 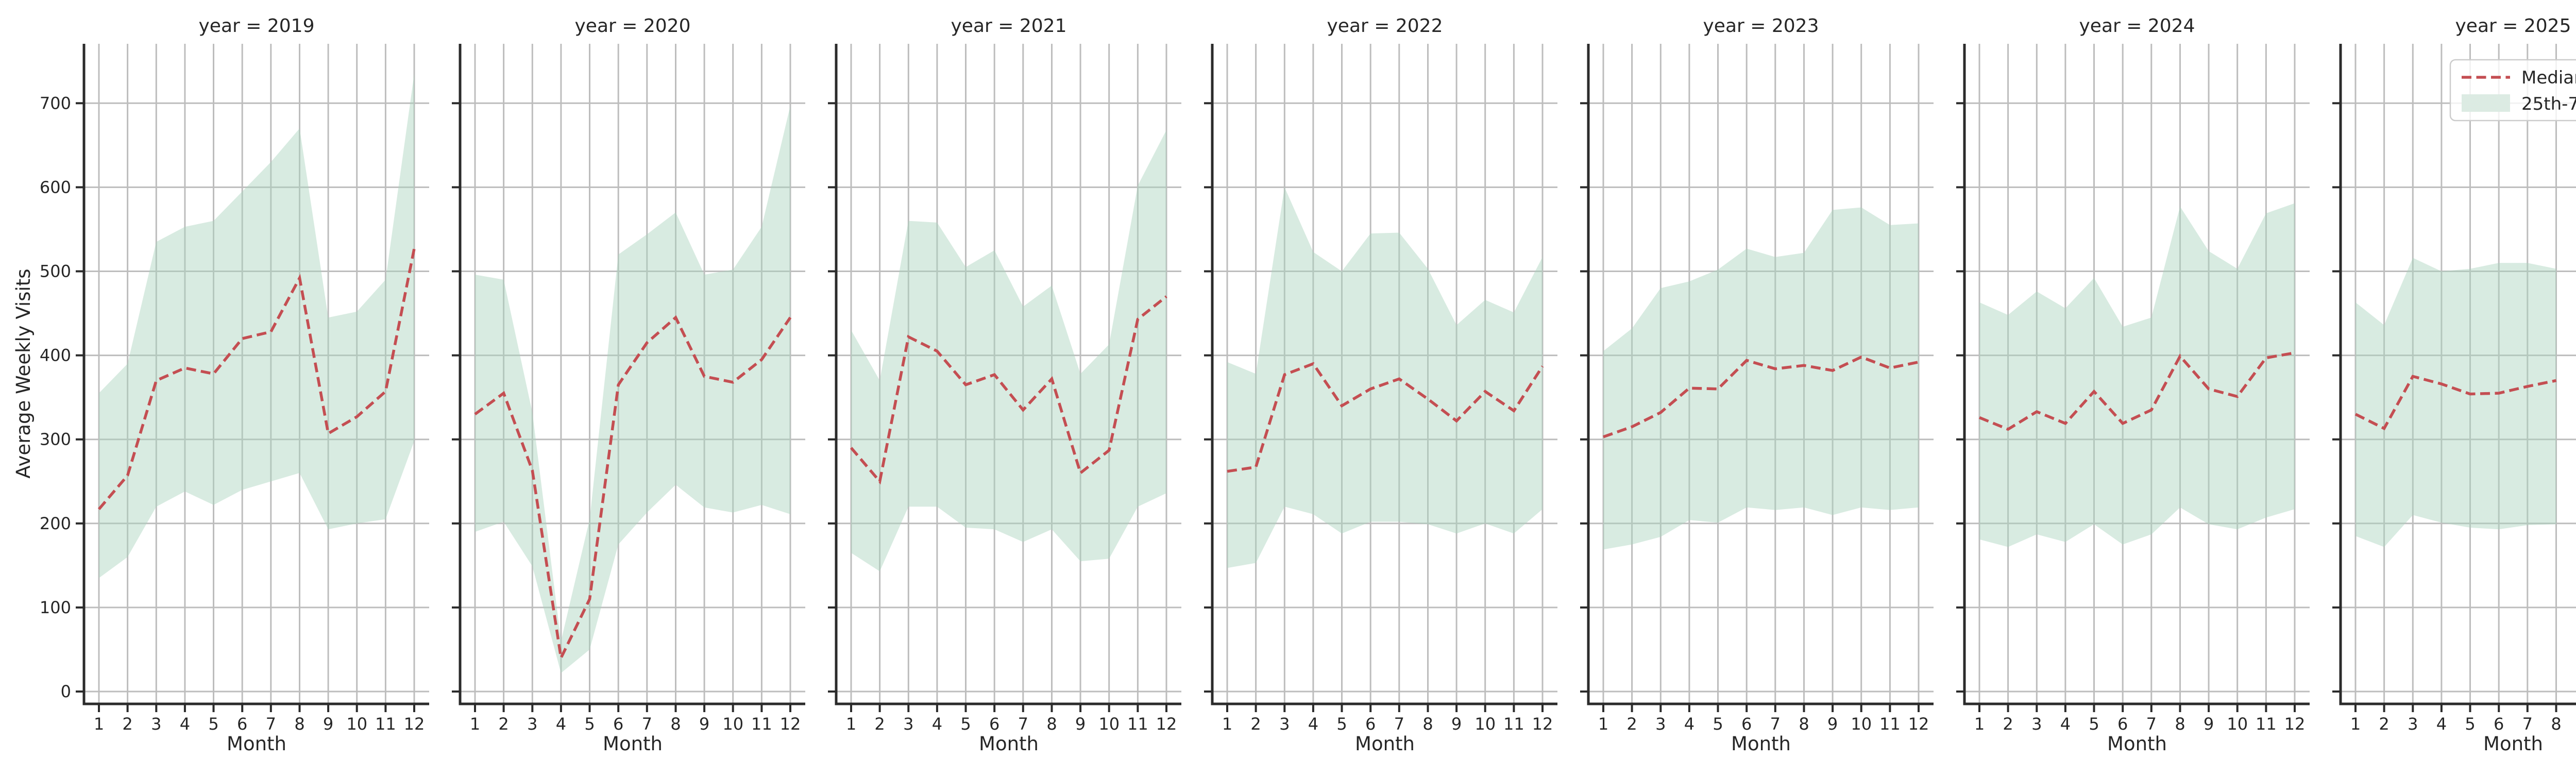 What do you see at coordinates (1009, 26) in the screenshot?
I see `panel-title: year = 2021` at bounding box center [1009, 26].